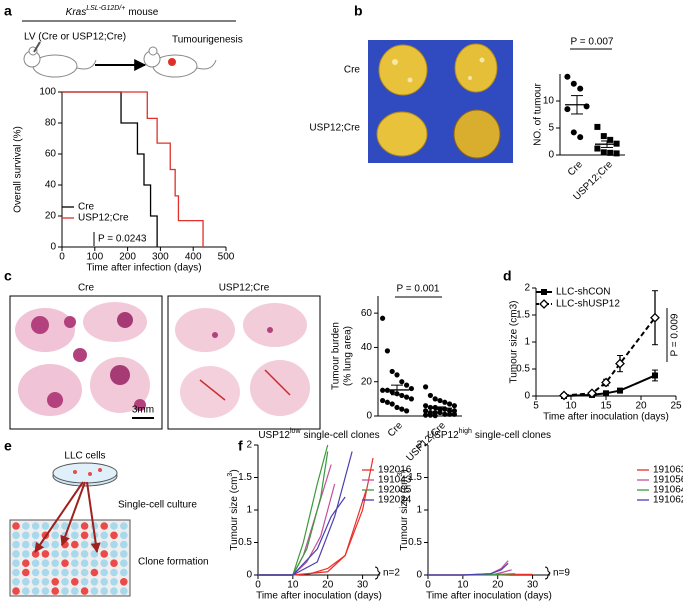 Image resolution: width=683 pixels, height=602 pixels. What do you see at coordinates (377, 573) in the screenshot?
I see `brace` at bounding box center [377, 573].